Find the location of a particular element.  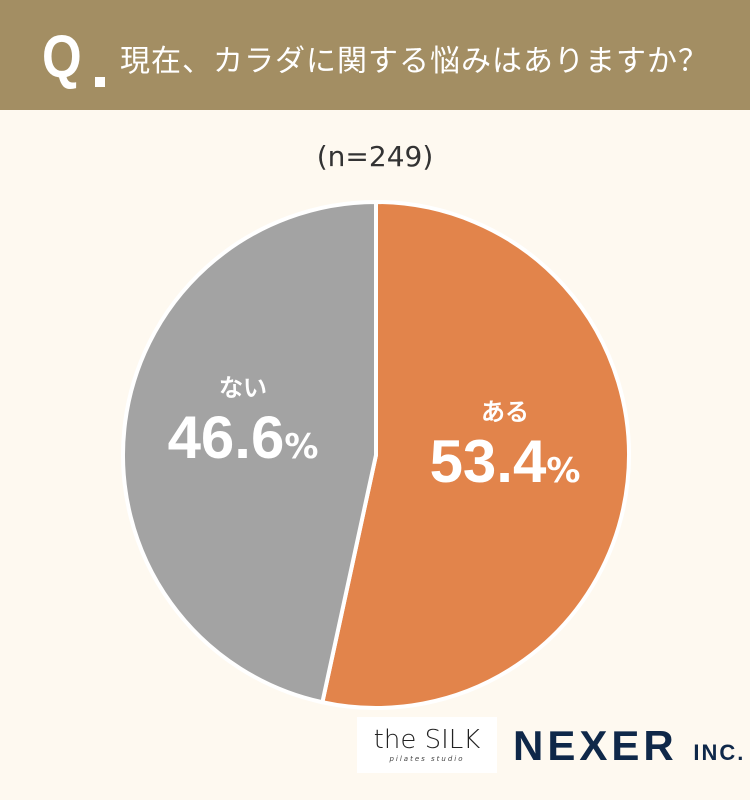

question-title: 現在、カラダに関する悩みはありますか？ is located at coordinates (414, 61).